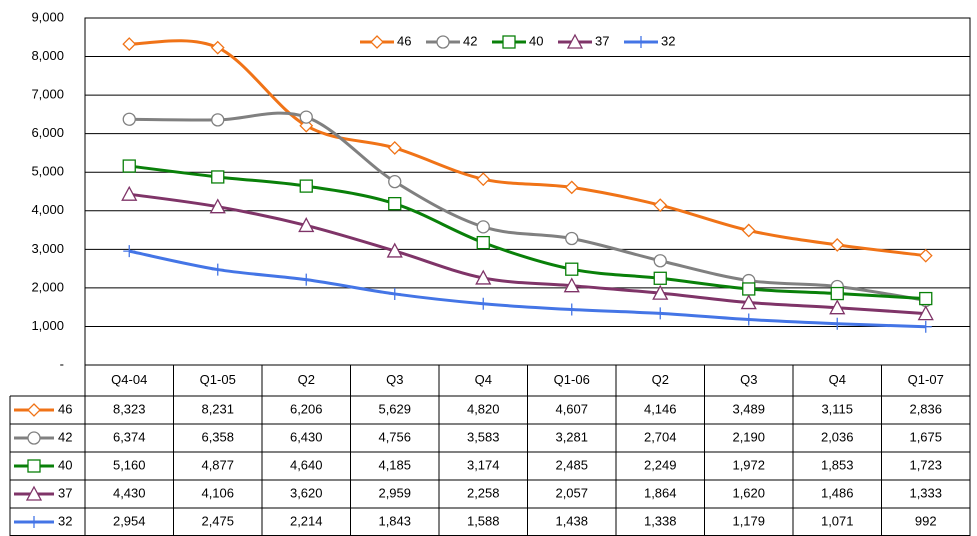 The height and width of the screenshot is (536, 977). I want to click on legend-label: 32, so click(668, 40).